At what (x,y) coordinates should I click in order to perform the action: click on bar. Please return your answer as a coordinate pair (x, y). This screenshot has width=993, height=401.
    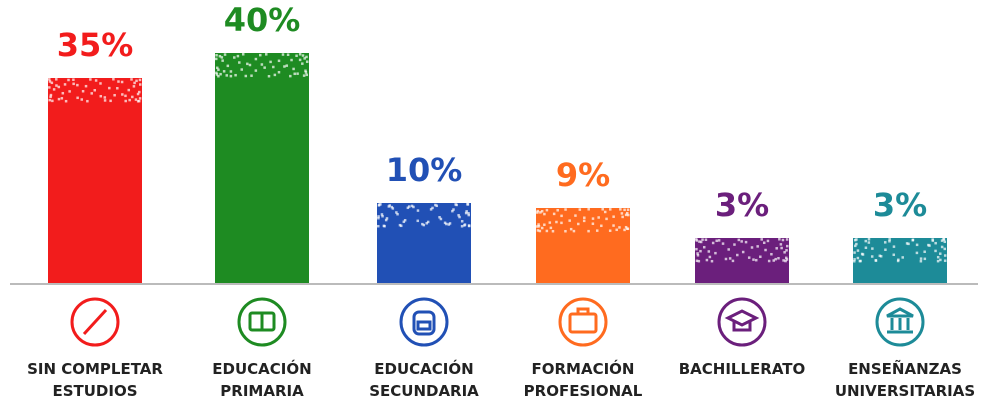
    Looking at the image, I should click on (424, 243).